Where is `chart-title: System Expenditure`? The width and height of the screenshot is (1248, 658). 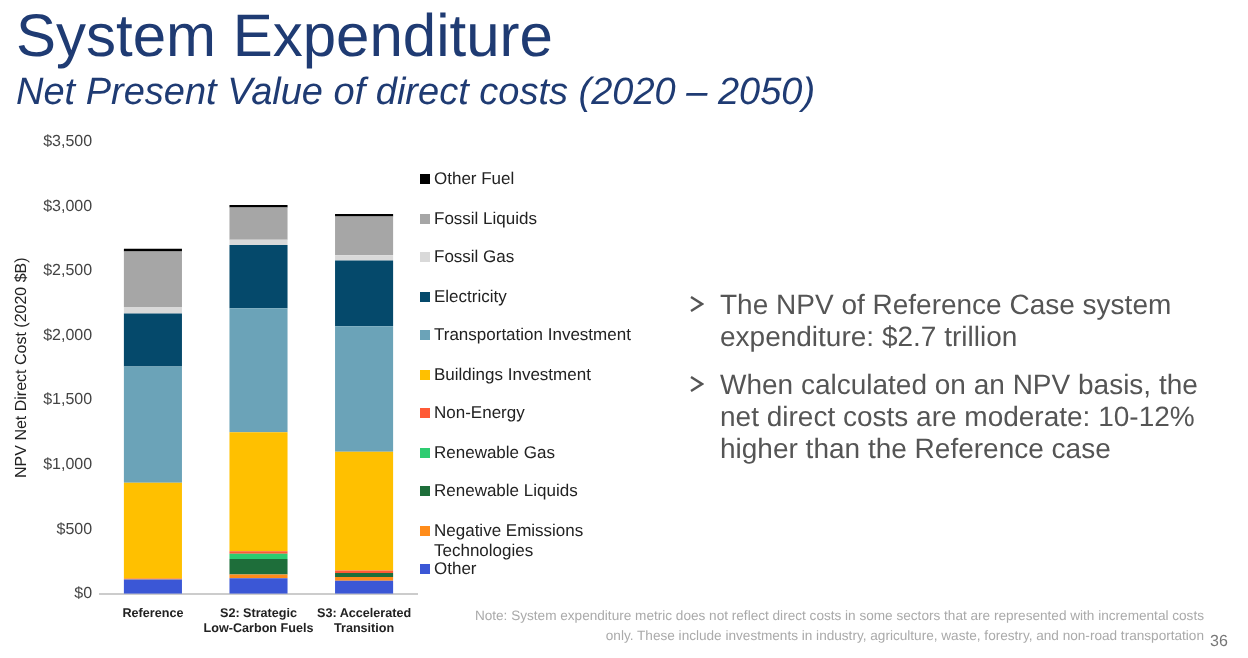
chart-title: System Expenditure is located at coordinates (284, 38).